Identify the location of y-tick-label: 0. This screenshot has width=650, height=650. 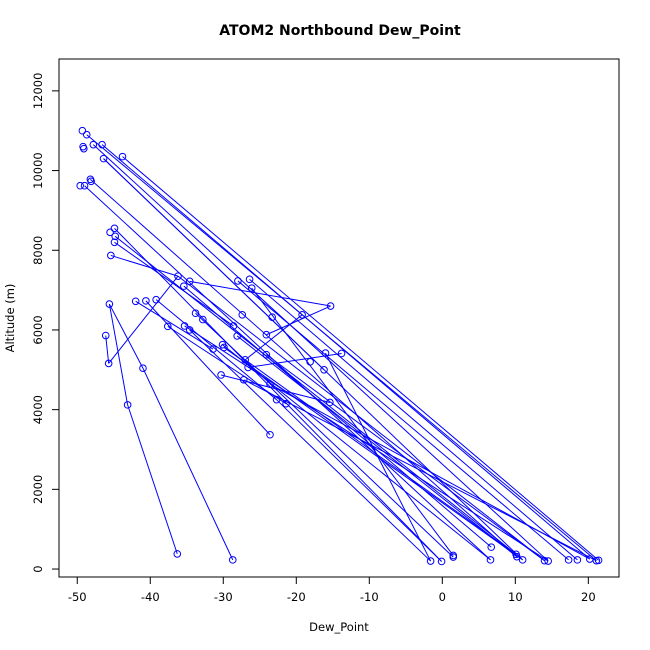
(38, 568).